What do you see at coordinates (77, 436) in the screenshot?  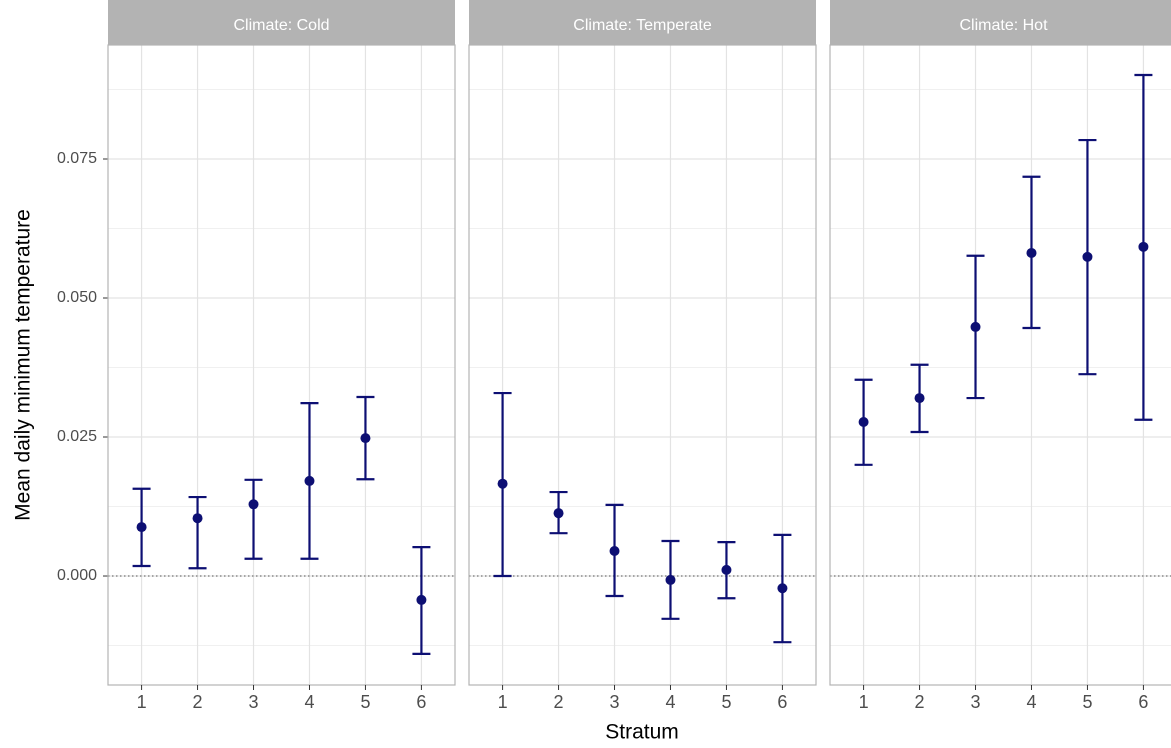 I see `y-tick-label: 0.025` at bounding box center [77, 436].